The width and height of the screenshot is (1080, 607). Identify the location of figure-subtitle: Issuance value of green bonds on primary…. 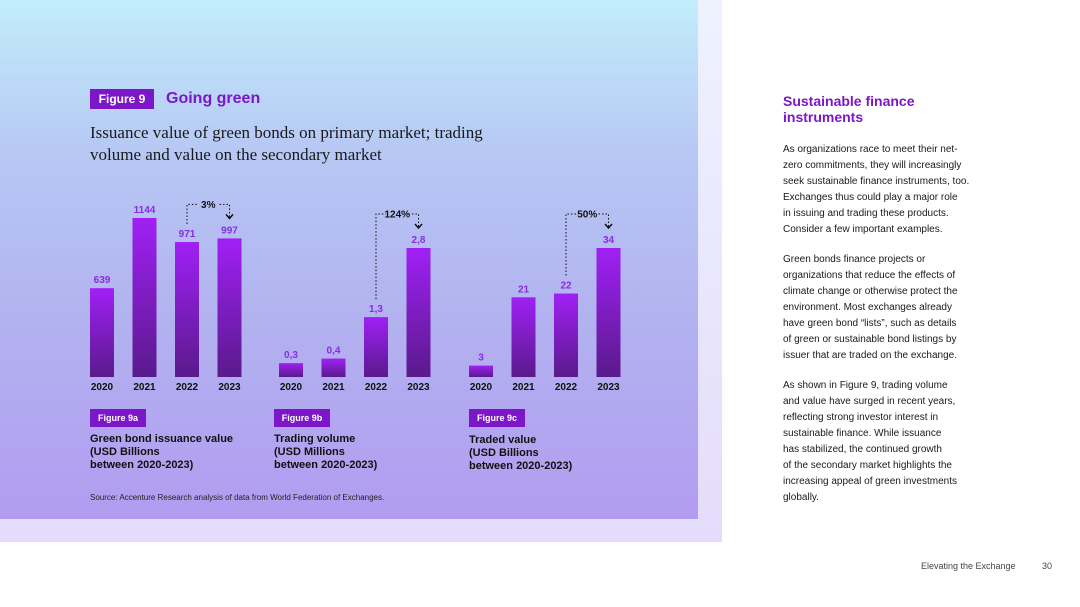
(305, 144).